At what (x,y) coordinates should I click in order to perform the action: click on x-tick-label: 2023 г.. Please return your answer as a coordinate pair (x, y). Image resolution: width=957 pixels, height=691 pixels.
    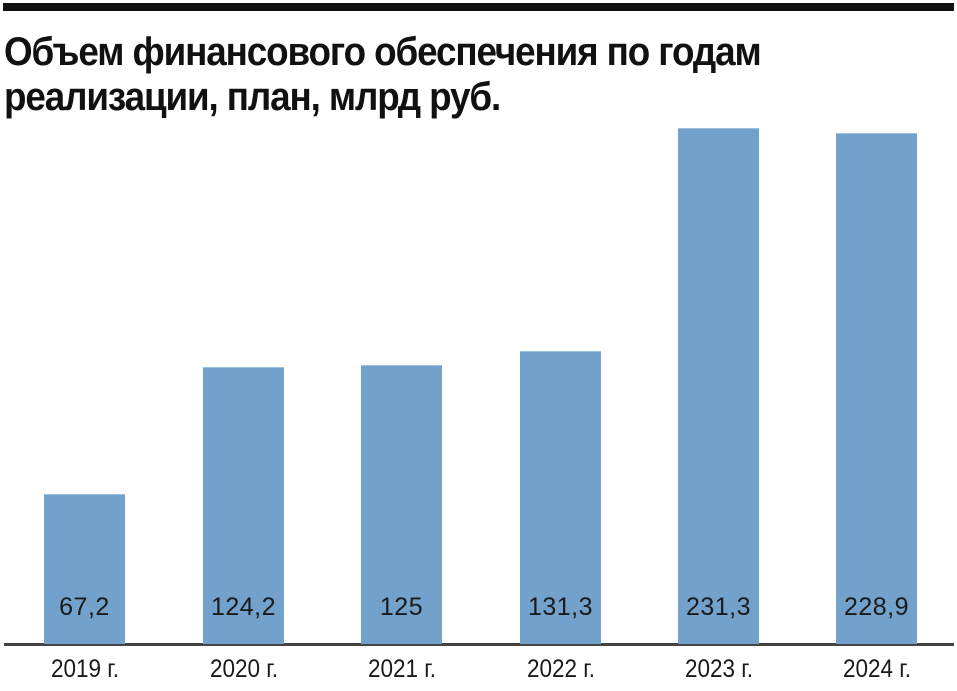
    Looking at the image, I should click on (718, 669).